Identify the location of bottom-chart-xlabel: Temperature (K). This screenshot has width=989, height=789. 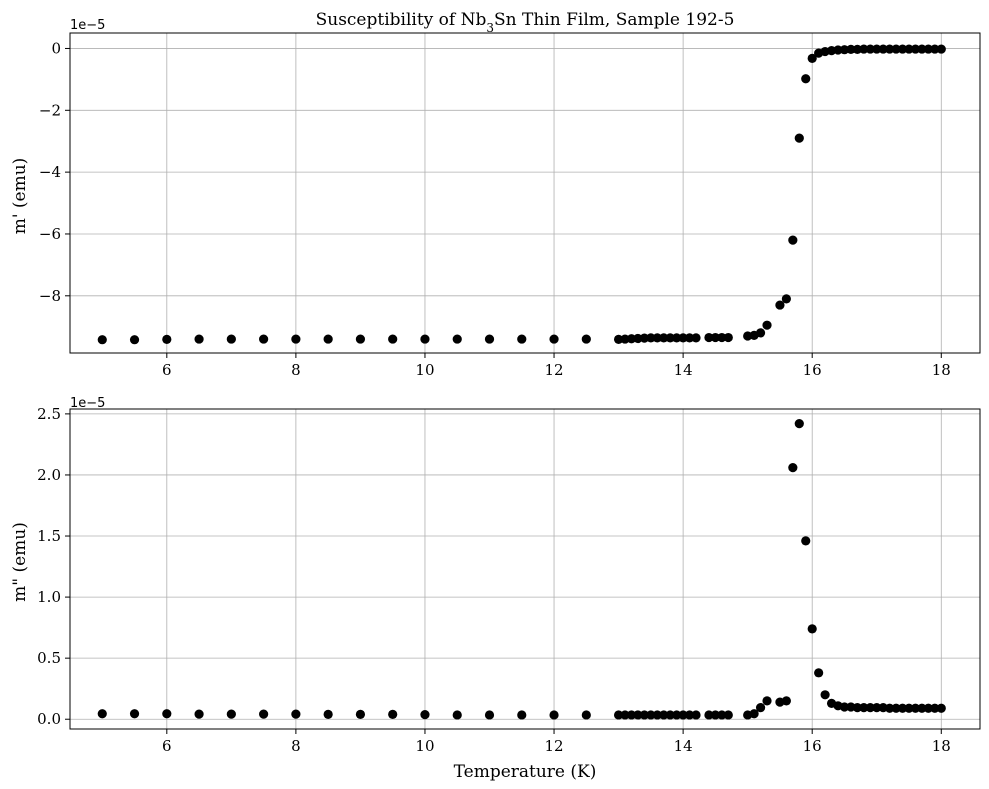
(525, 772).